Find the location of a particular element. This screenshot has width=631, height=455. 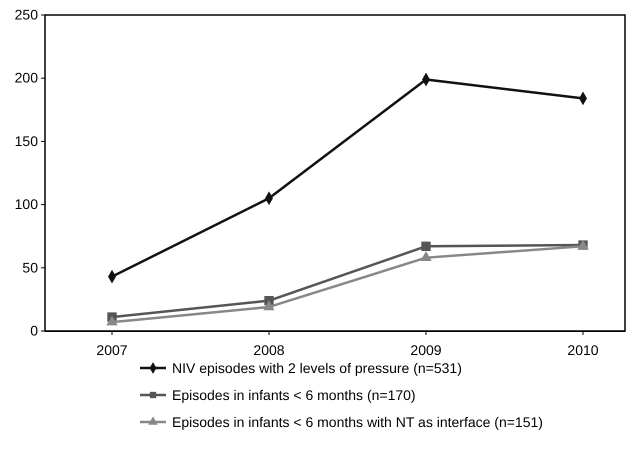

x-tick-label: 2007 is located at coordinates (112, 350).